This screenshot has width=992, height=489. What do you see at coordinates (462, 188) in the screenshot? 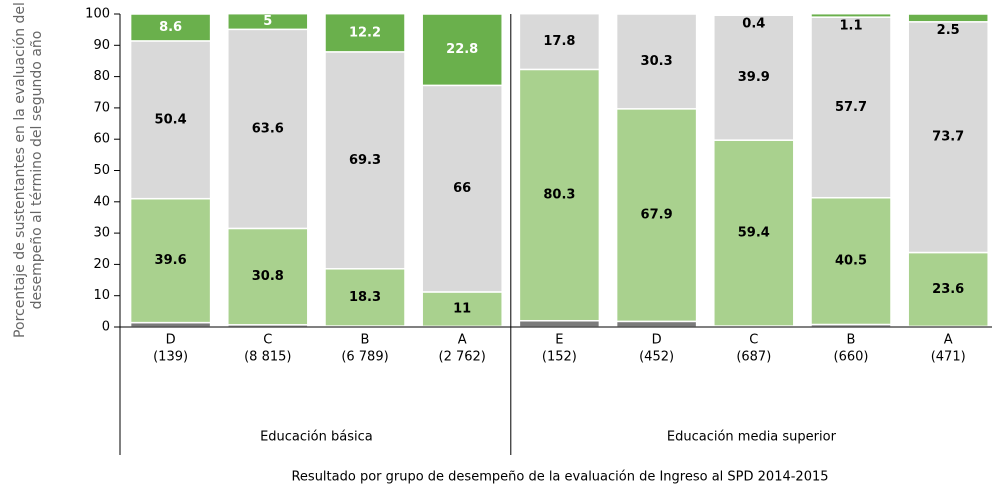
I see `value-label: 66` at bounding box center [462, 188].